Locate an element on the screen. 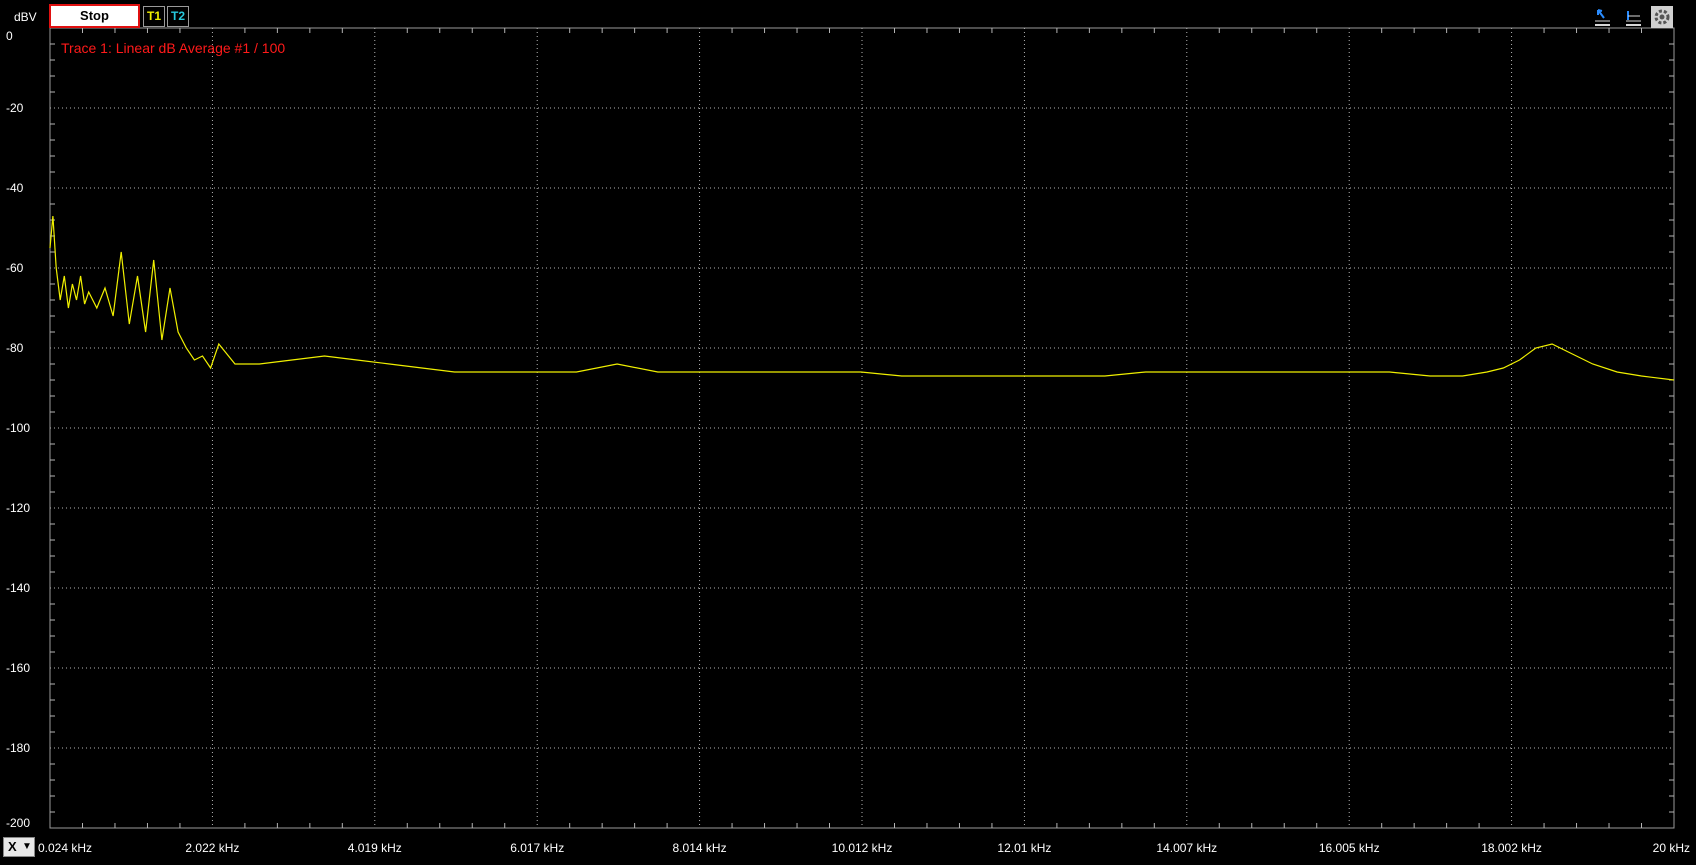 This screenshot has width=1696, height=865. x-tick-label: 0.024 kHz is located at coordinates (65, 848).